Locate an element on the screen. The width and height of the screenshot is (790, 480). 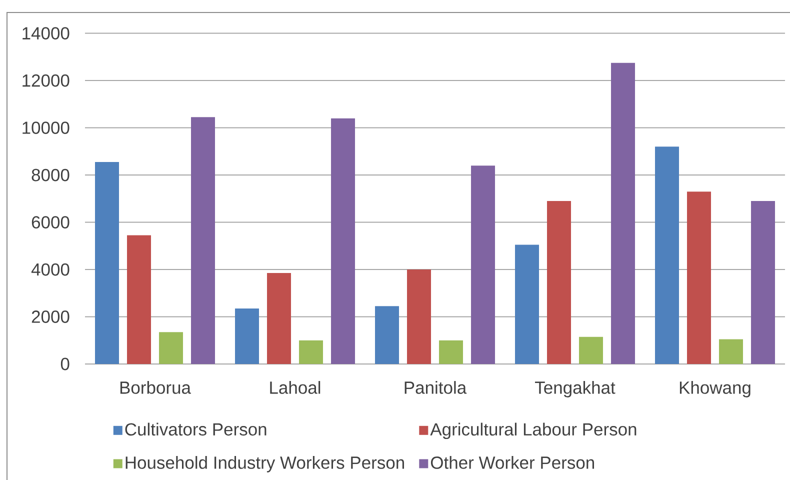
y-tick-label: 10000 is located at coordinates (46, 128).